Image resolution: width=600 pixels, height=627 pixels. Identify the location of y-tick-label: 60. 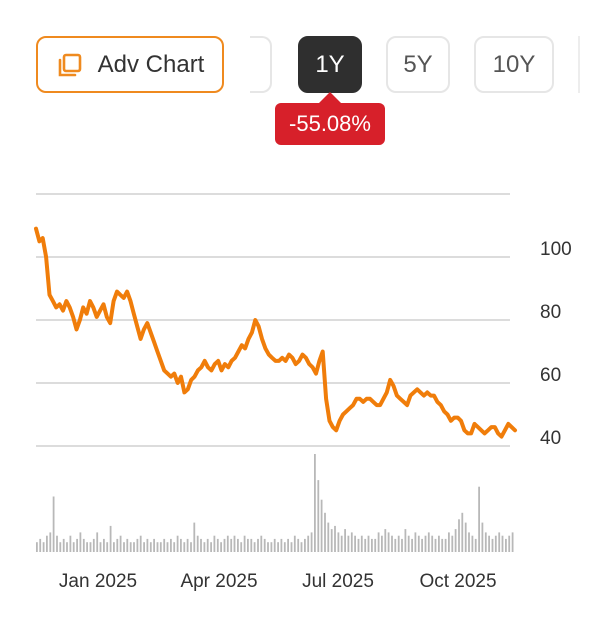
(550, 375).